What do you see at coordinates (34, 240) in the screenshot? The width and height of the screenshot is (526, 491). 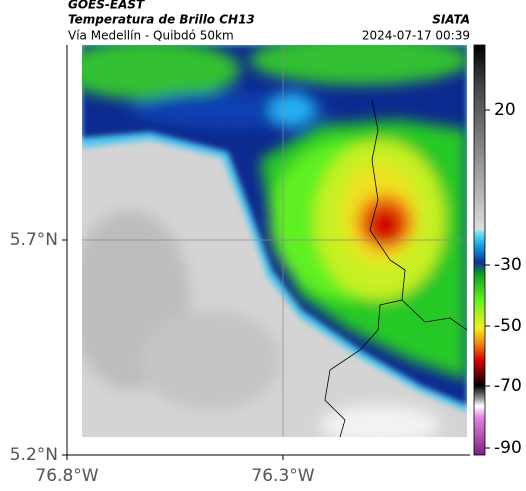 I see `lat-label: 5.7°N` at bounding box center [34, 240].